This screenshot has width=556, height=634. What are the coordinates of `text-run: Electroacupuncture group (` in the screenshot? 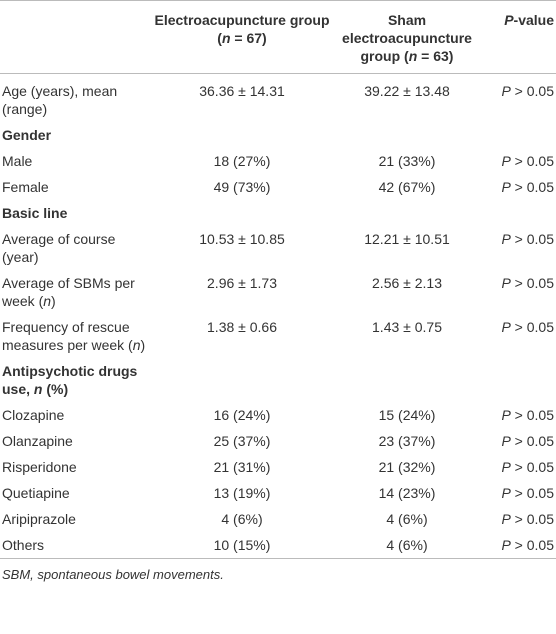 It's located at (242, 29).